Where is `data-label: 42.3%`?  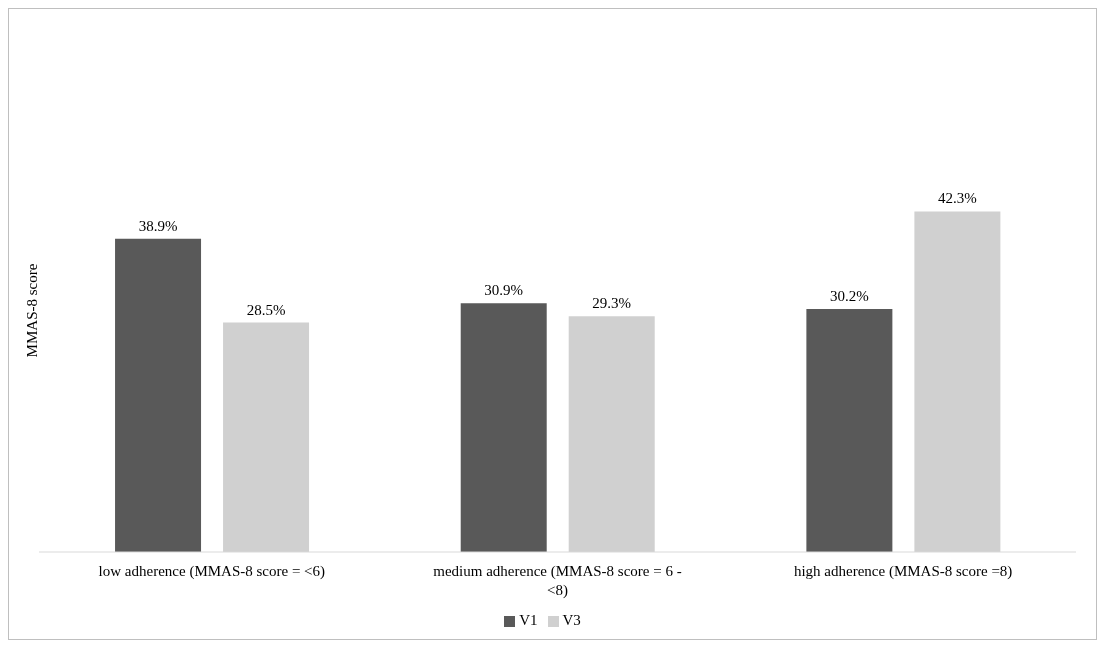 data-label: 42.3% is located at coordinates (957, 198).